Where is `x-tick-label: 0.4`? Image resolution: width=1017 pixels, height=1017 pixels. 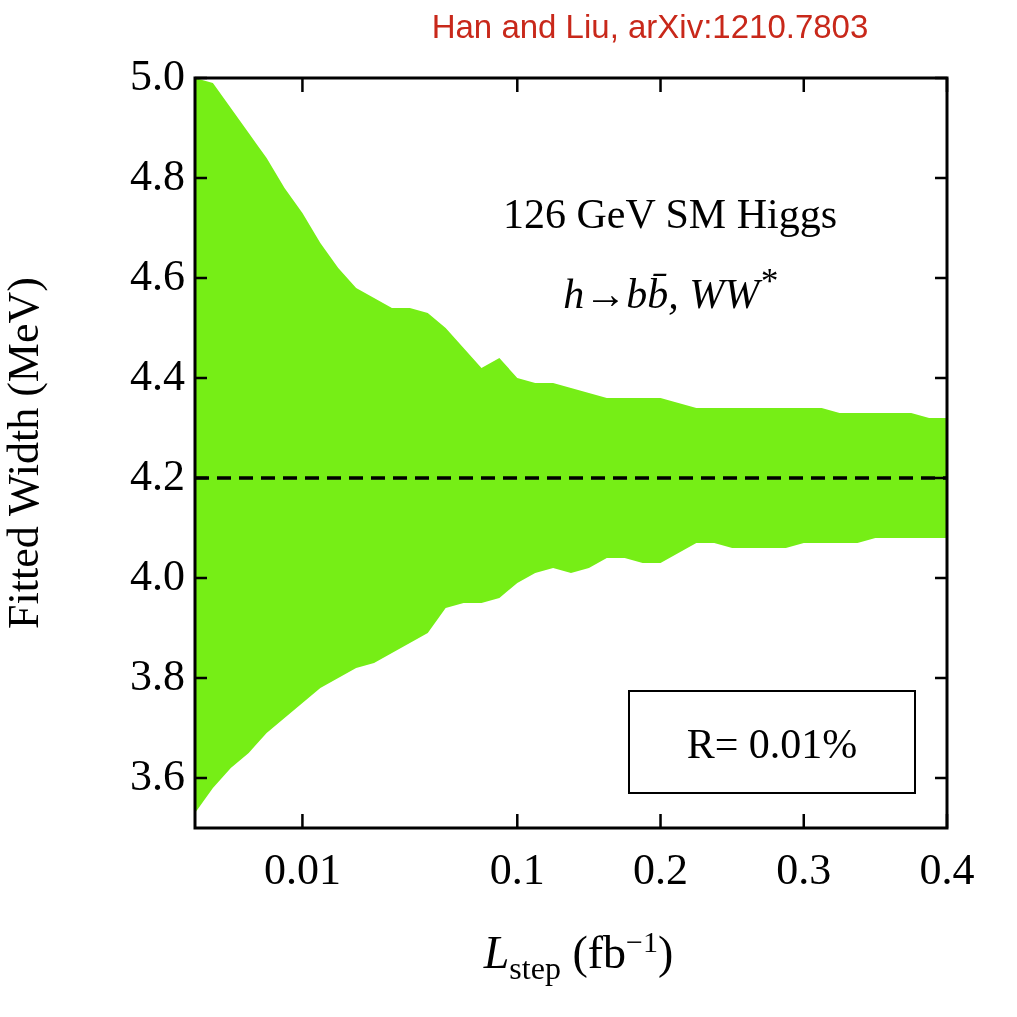
x-tick-label: 0.4 is located at coordinates (947, 869).